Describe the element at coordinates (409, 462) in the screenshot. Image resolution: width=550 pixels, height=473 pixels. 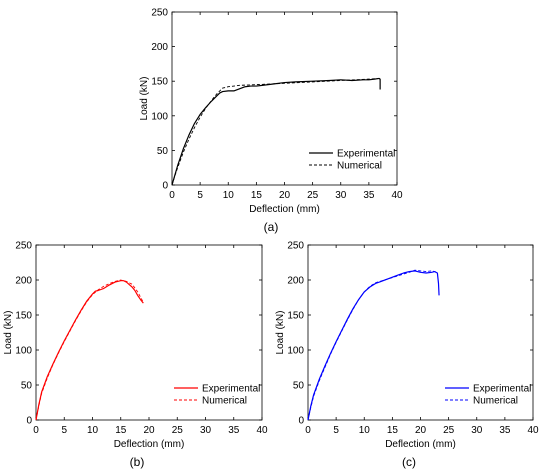
I see `panel-caption: (c)` at that location.